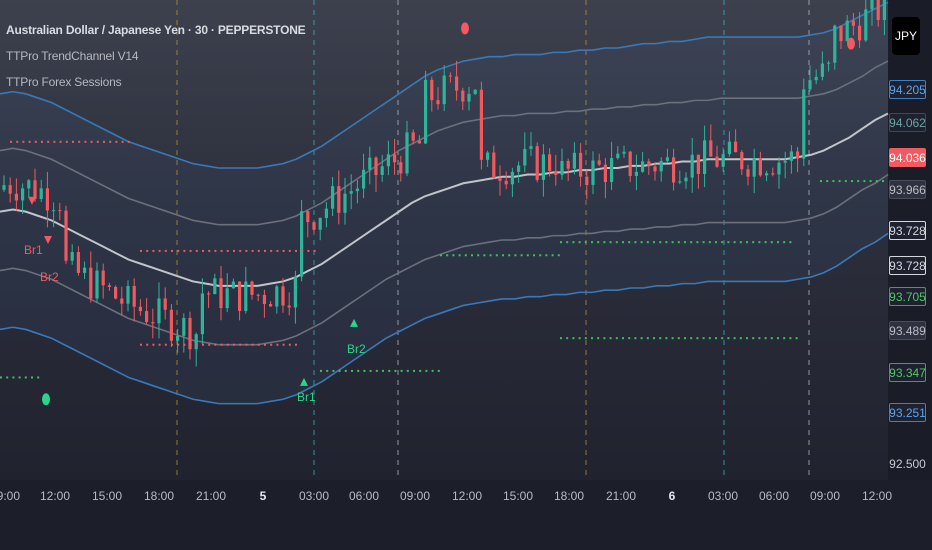  I want to click on price-tag: 93.251, so click(907, 412).